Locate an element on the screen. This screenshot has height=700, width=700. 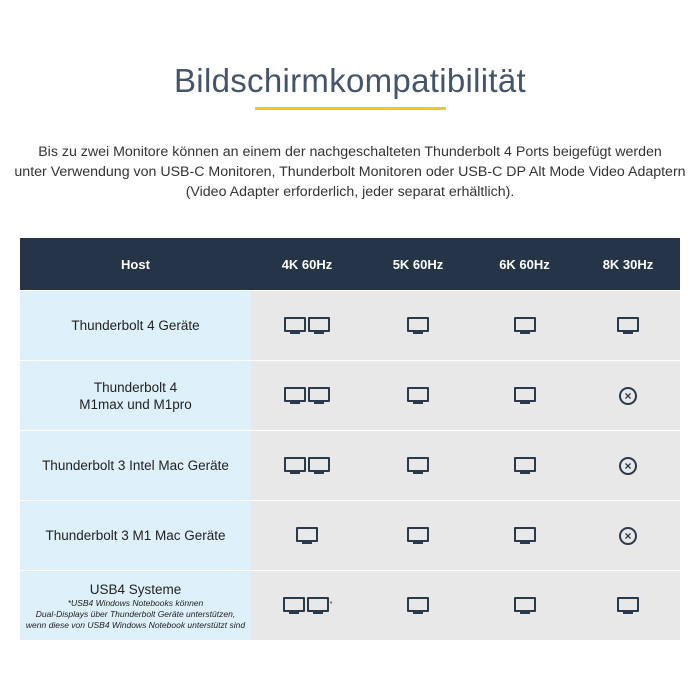
host-cell: Thunderbolt 4 Geräte is located at coordinates (135, 325).